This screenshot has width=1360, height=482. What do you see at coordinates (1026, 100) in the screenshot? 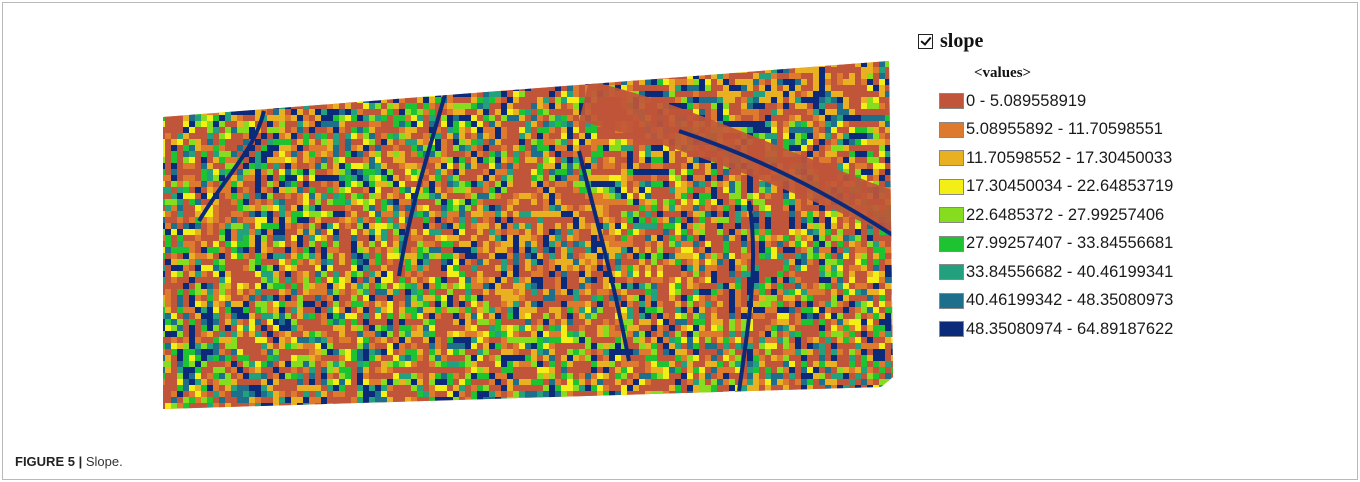
I see `legend-range-label: 0 - 5.089558919` at bounding box center [1026, 100].